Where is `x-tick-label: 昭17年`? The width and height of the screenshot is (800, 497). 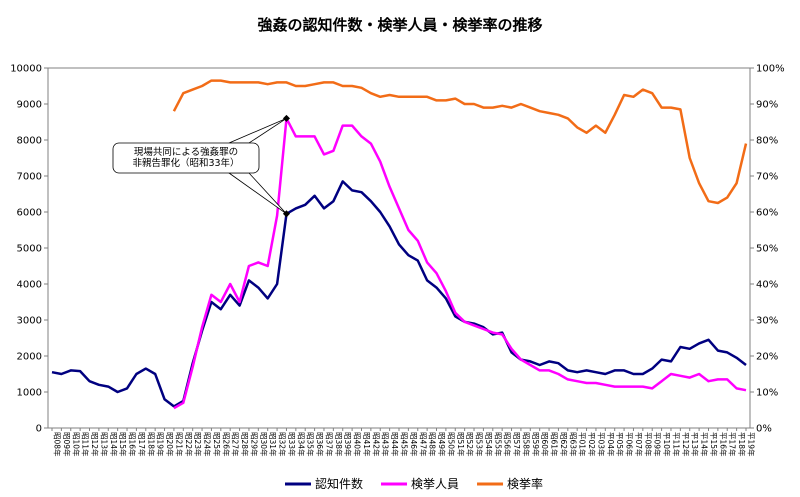
x-tick-label: 昭17年 is located at coordinates (142, 444).